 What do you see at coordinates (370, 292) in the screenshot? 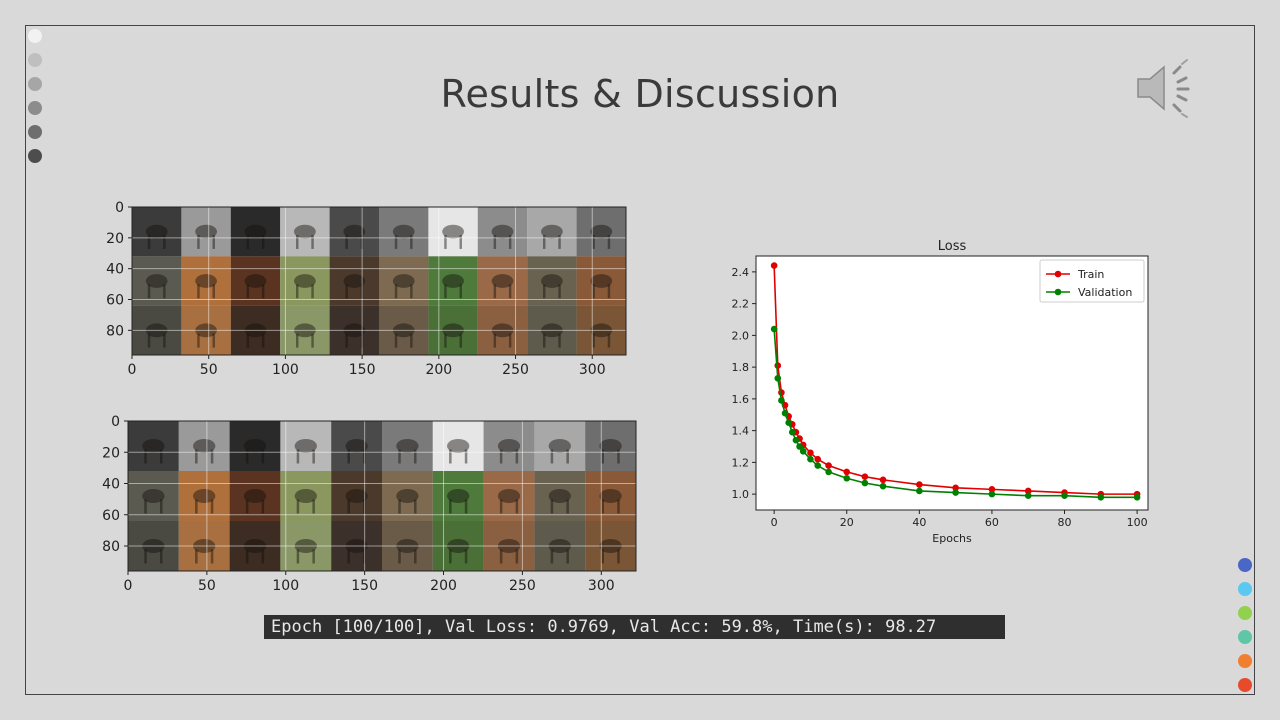
I see `image-grid-top: 0 50 100 150 200 250 300 0 20 40 60 80` at bounding box center [370, 292].